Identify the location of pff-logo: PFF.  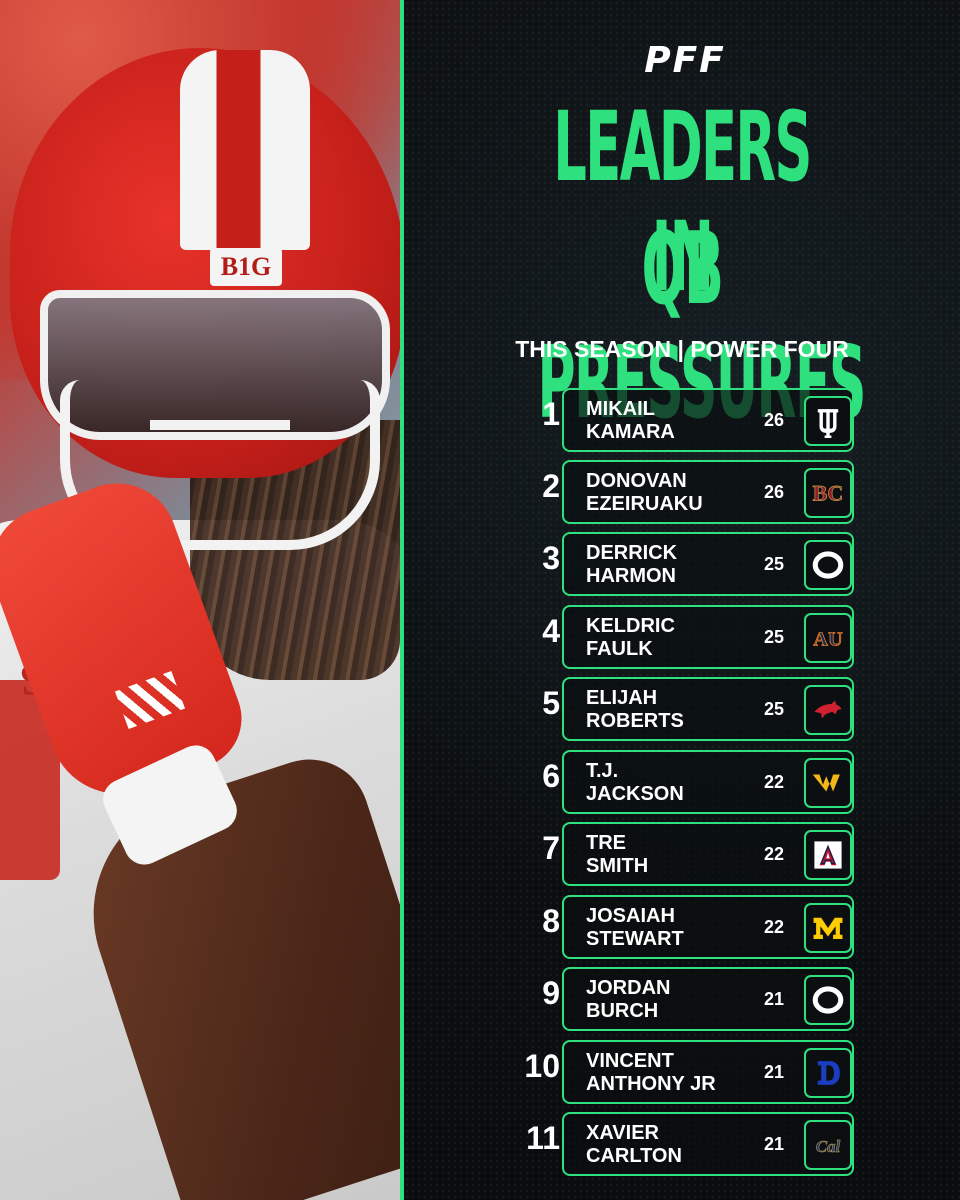
(685, 60).